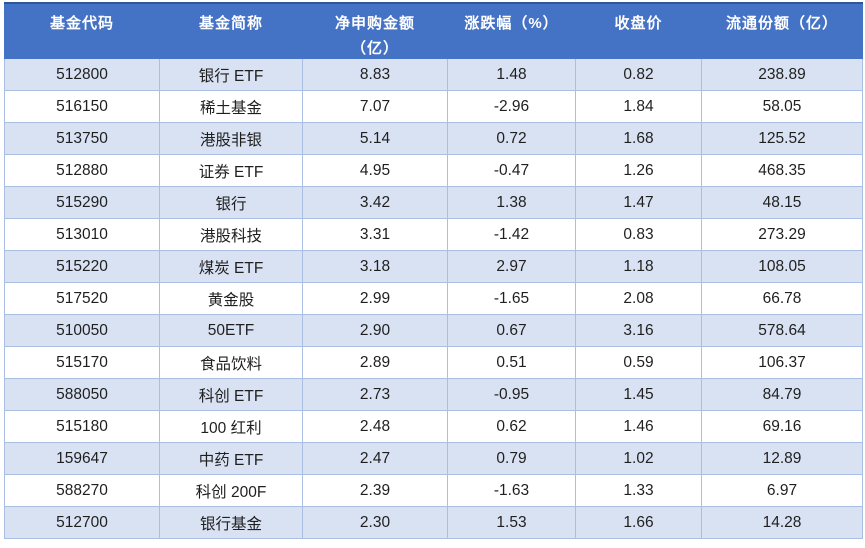 The height and width of the screenshot is (548, 865). I want to click on cell-change-pct: -1.42, so click(511, 234).